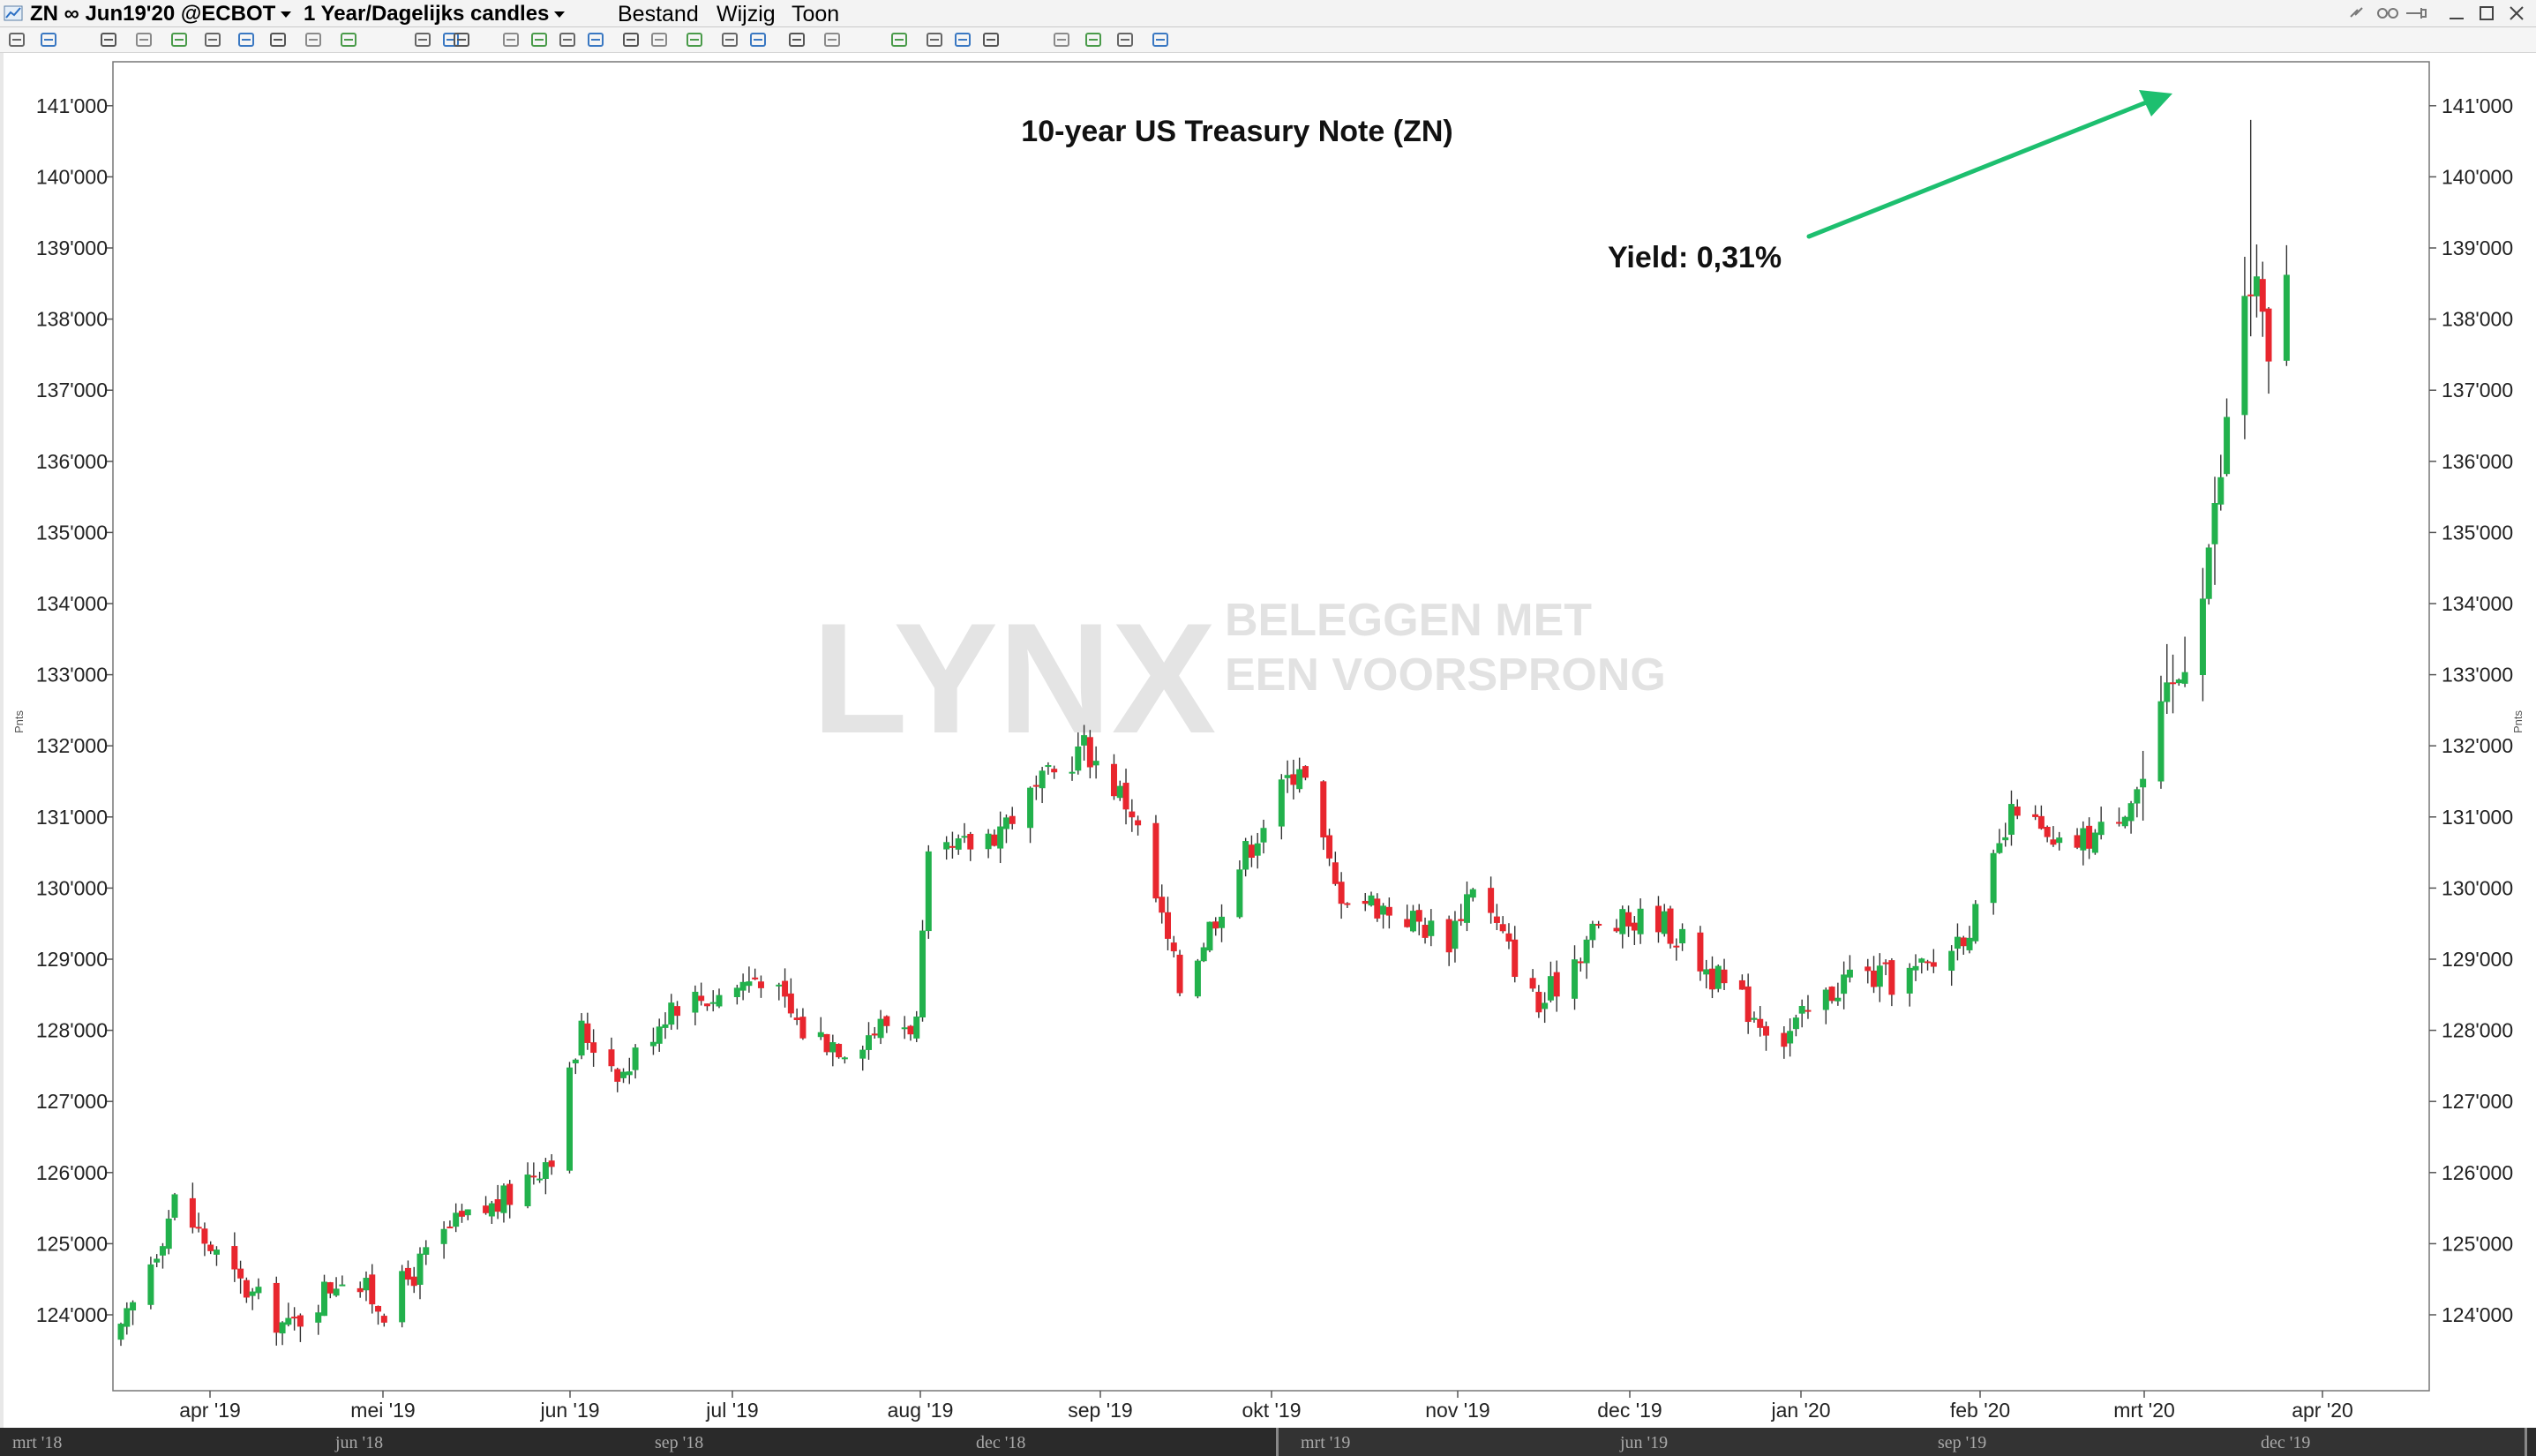  What do you see at coordinates (2486, 13) in the screenshot?
I see `maximize-icon` at bounding box center [2486, 13].